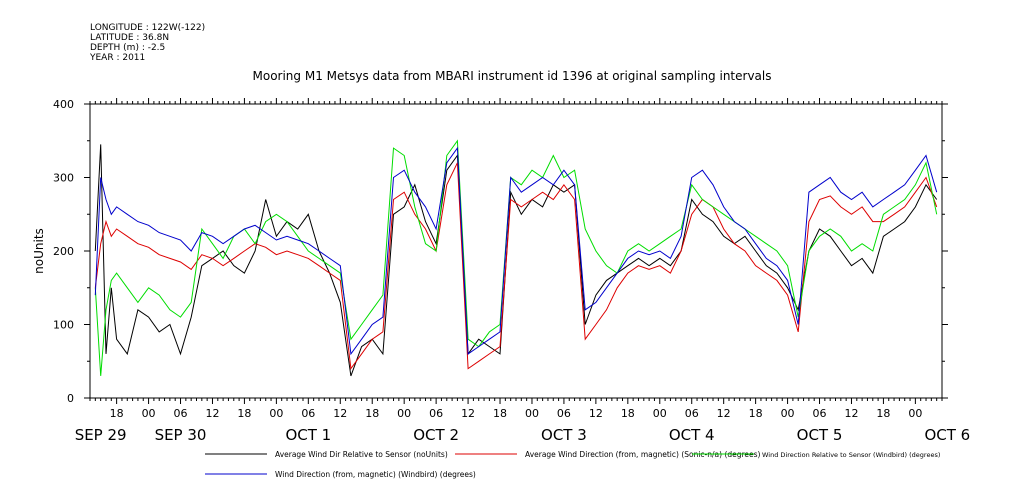 The image size is (1009, 504). Describe the element at coordinates (63, 251) in the screenshot. I see `y-tick-label: 200` at that location.